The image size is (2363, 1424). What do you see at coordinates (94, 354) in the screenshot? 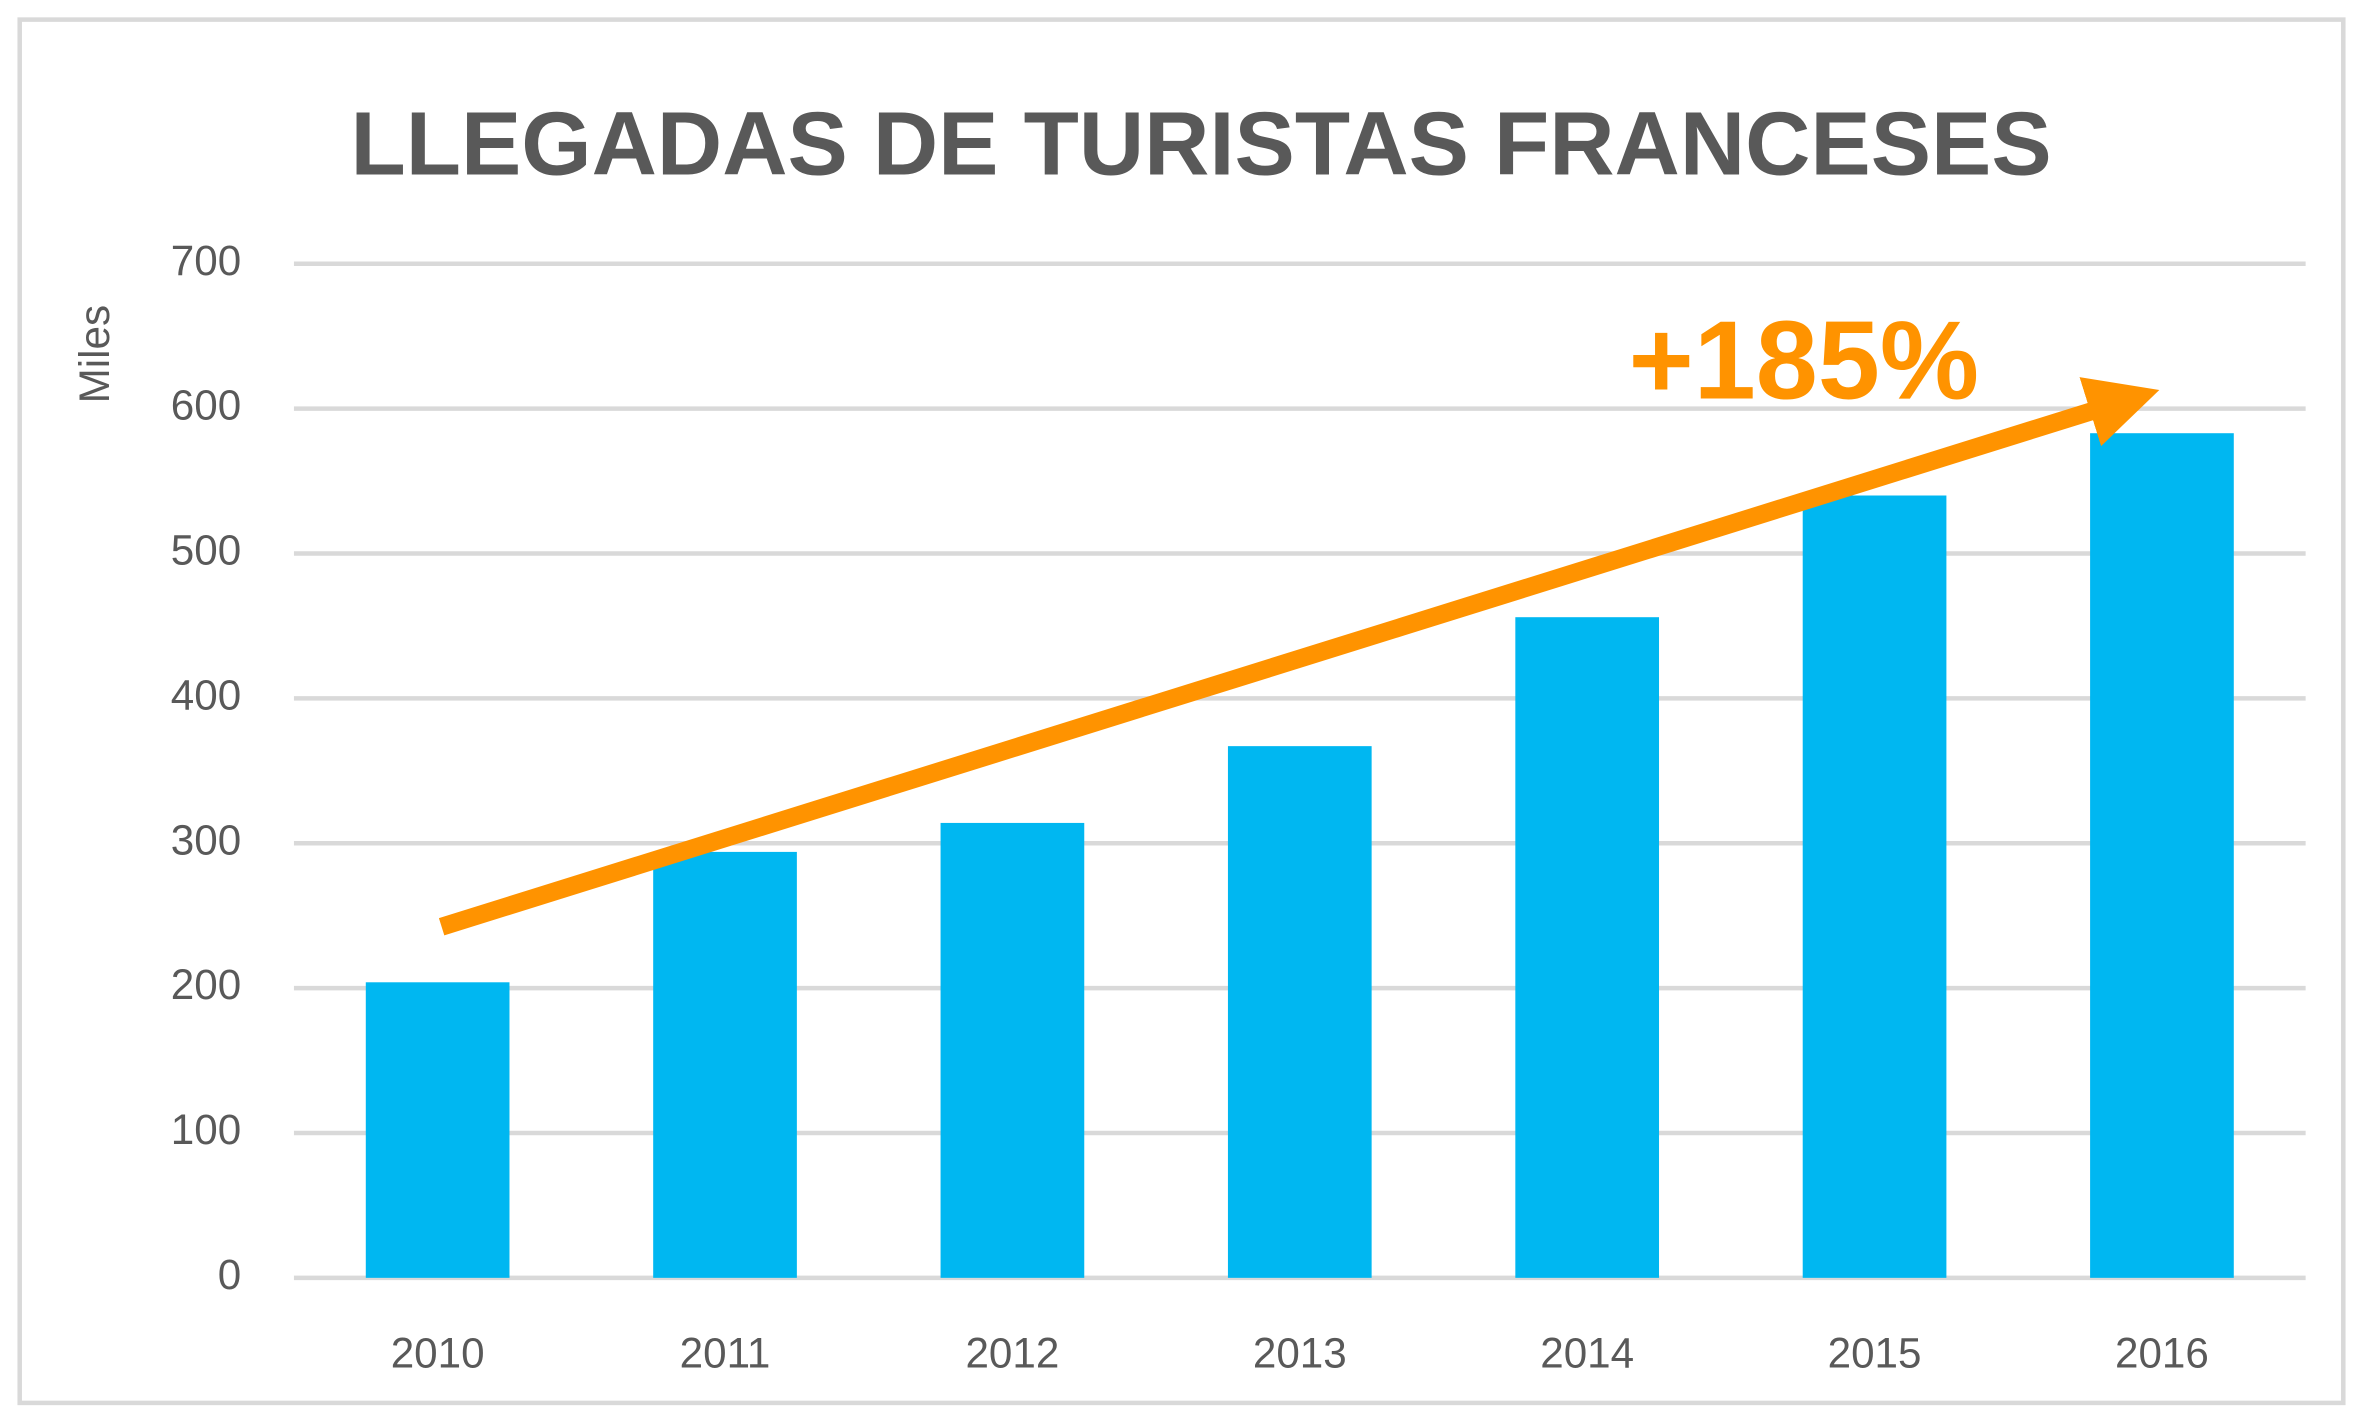
I see `y-axis-label: Miles` at bounding box center [94, 354].